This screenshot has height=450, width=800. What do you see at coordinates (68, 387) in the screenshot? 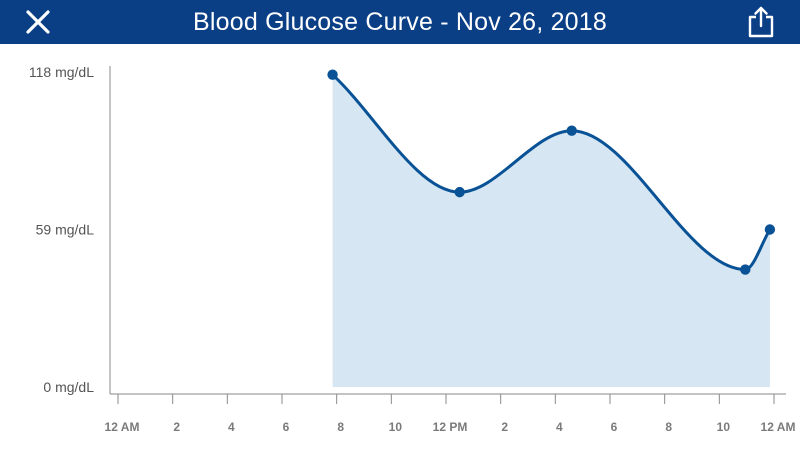
I see `y-tick-label: 0 mg/dL` at bounding box center [68, 387].